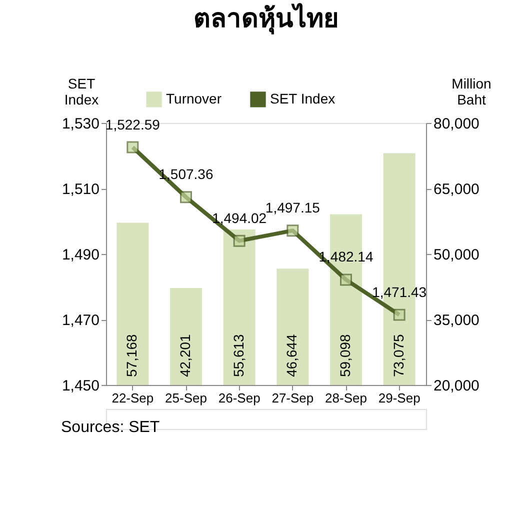  Describe the element at coordinates (398, 355) in the screenshot. I see `data-label: 73,075` at that location.